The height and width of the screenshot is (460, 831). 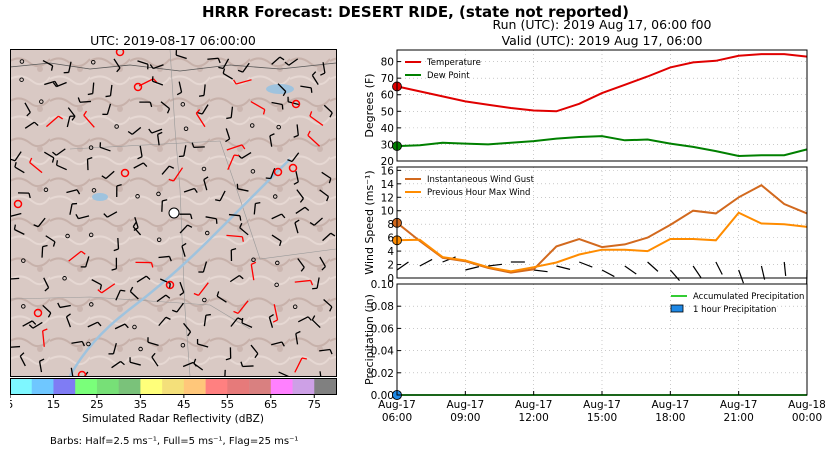 What do you see at coordinates (448, 76) in the screenshot?
I see `legend-entry: Dew Point` at bounding box center [448, 76].